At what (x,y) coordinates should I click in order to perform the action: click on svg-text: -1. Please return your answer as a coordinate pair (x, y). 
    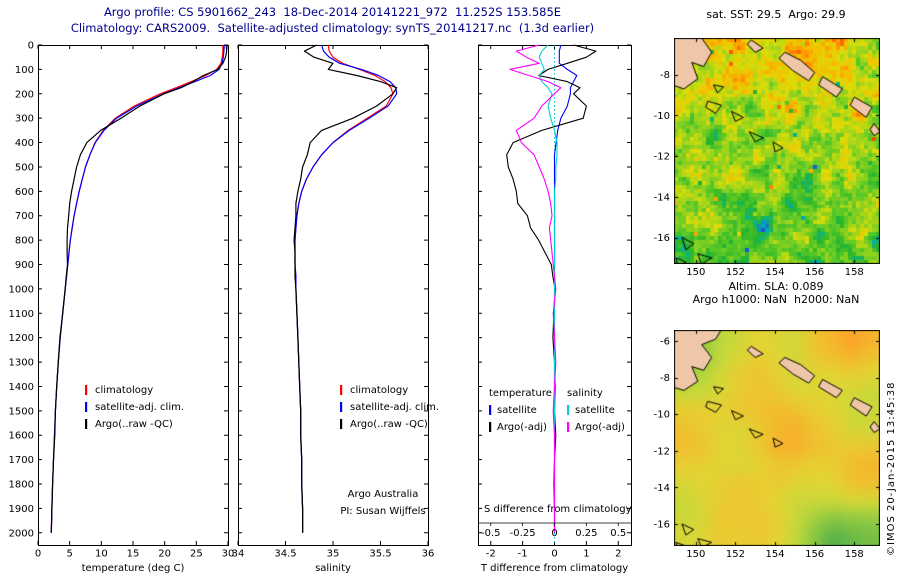
    Looking at the image, I should click on (523, 554).